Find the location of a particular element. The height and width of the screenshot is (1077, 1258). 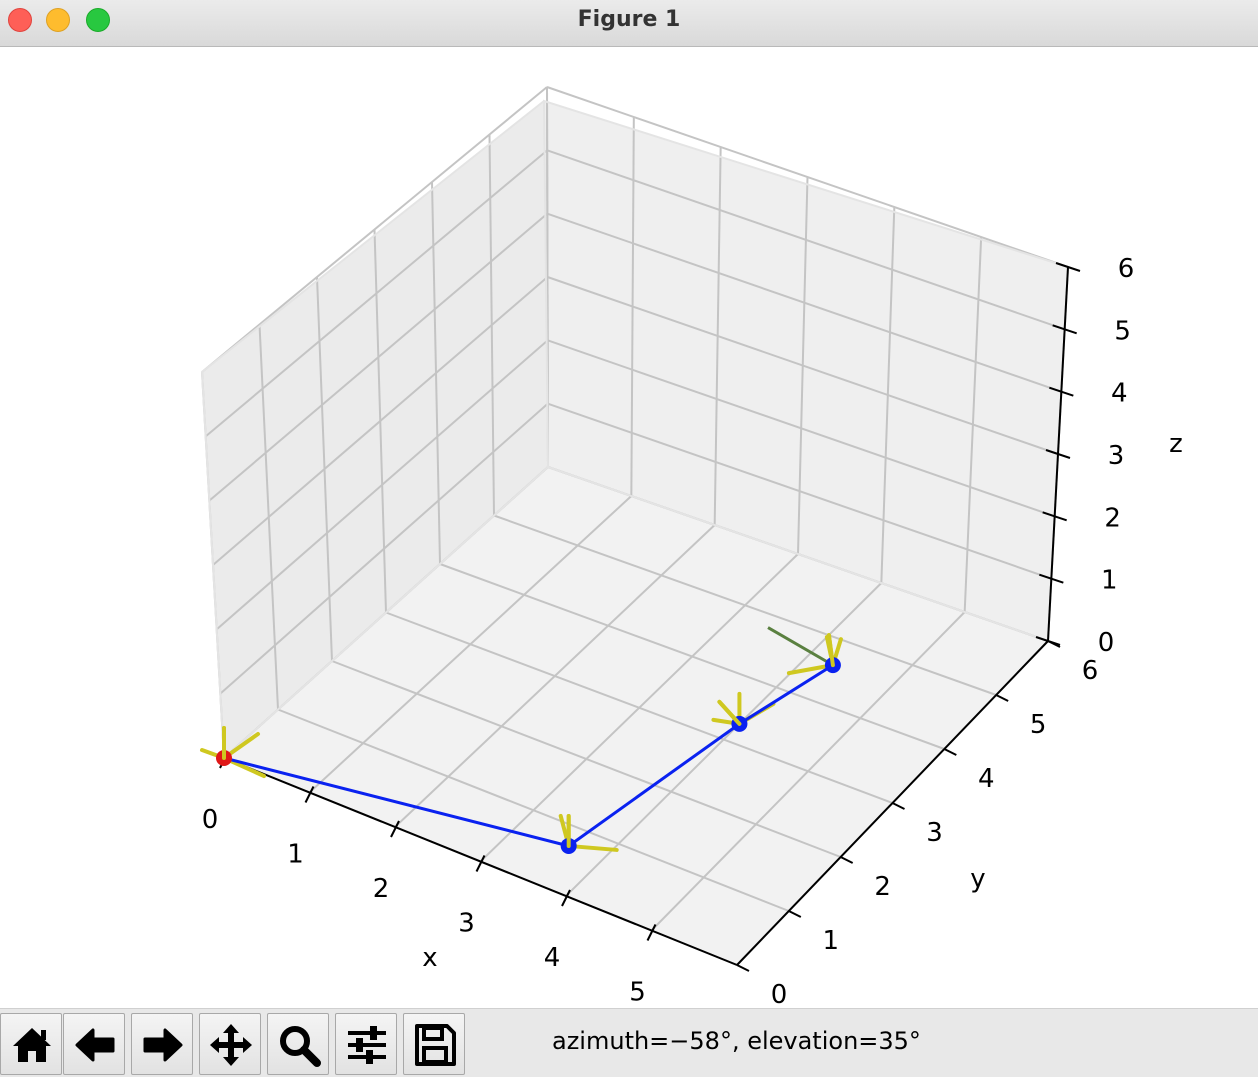

x-tick-label: 4 is located at coordinates (552, 958).